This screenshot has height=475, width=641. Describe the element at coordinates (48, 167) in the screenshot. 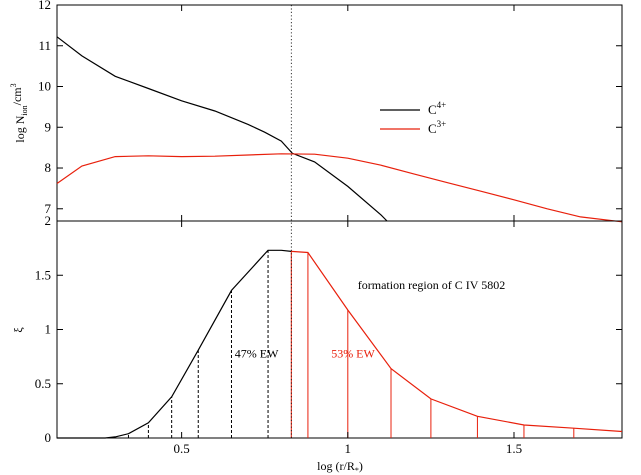

I see `top-y-tick-label: 8` at that location.